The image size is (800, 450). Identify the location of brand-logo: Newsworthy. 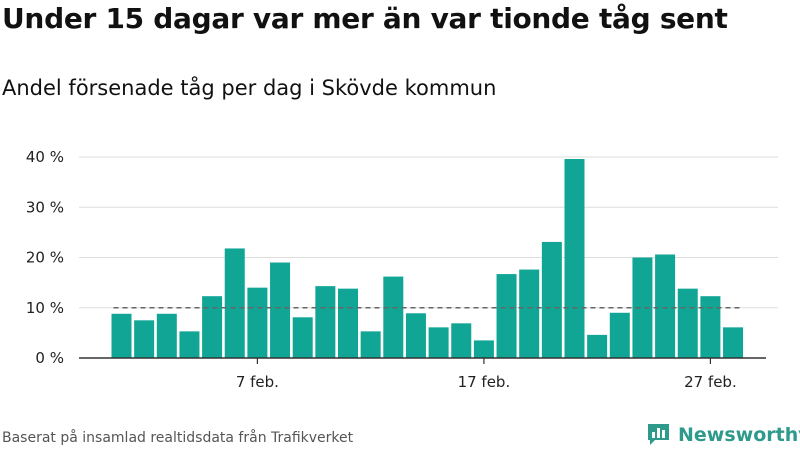
(722, 434).